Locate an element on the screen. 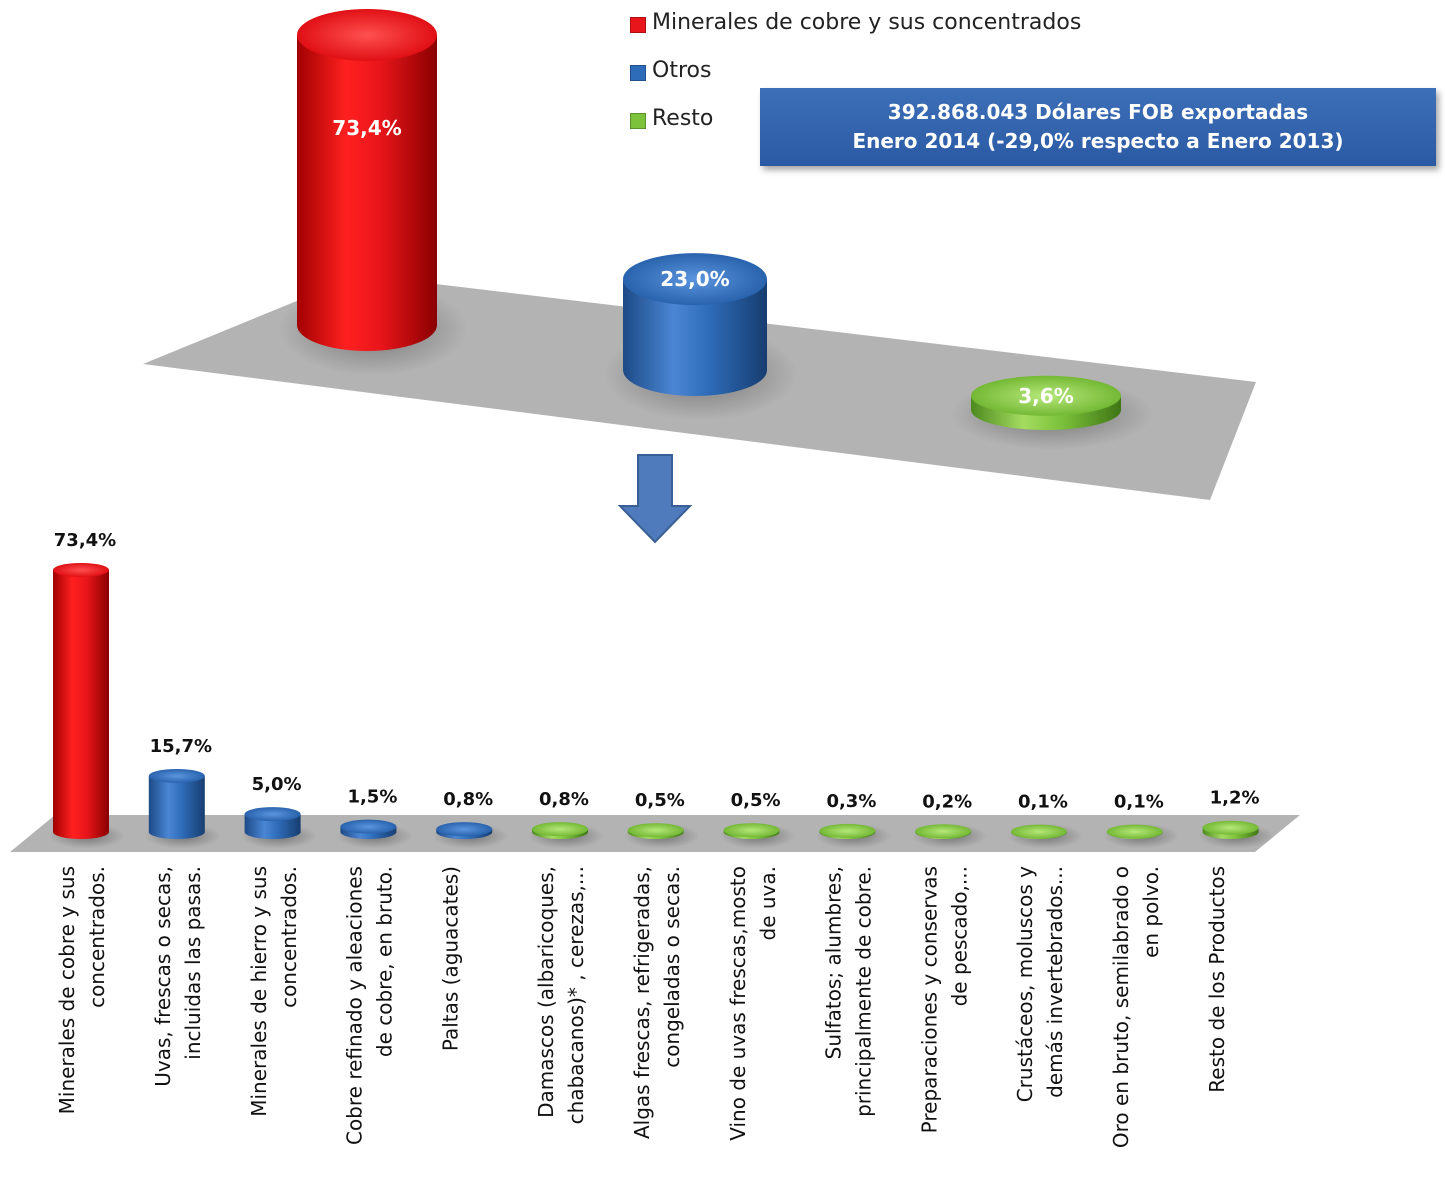  chart-bottom-value-label: 1,2% is located at coordinates (1235, 798).